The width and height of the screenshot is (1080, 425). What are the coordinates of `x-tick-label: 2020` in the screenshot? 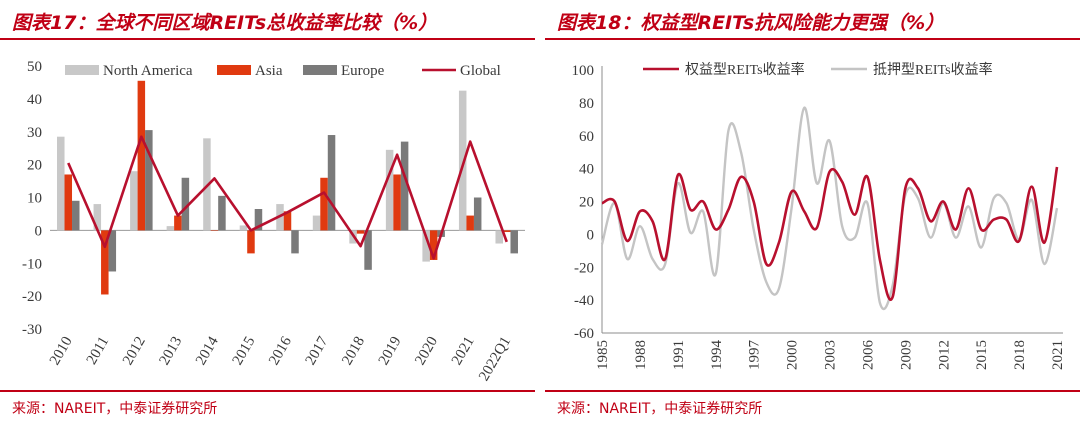 It's located at (426, 351).